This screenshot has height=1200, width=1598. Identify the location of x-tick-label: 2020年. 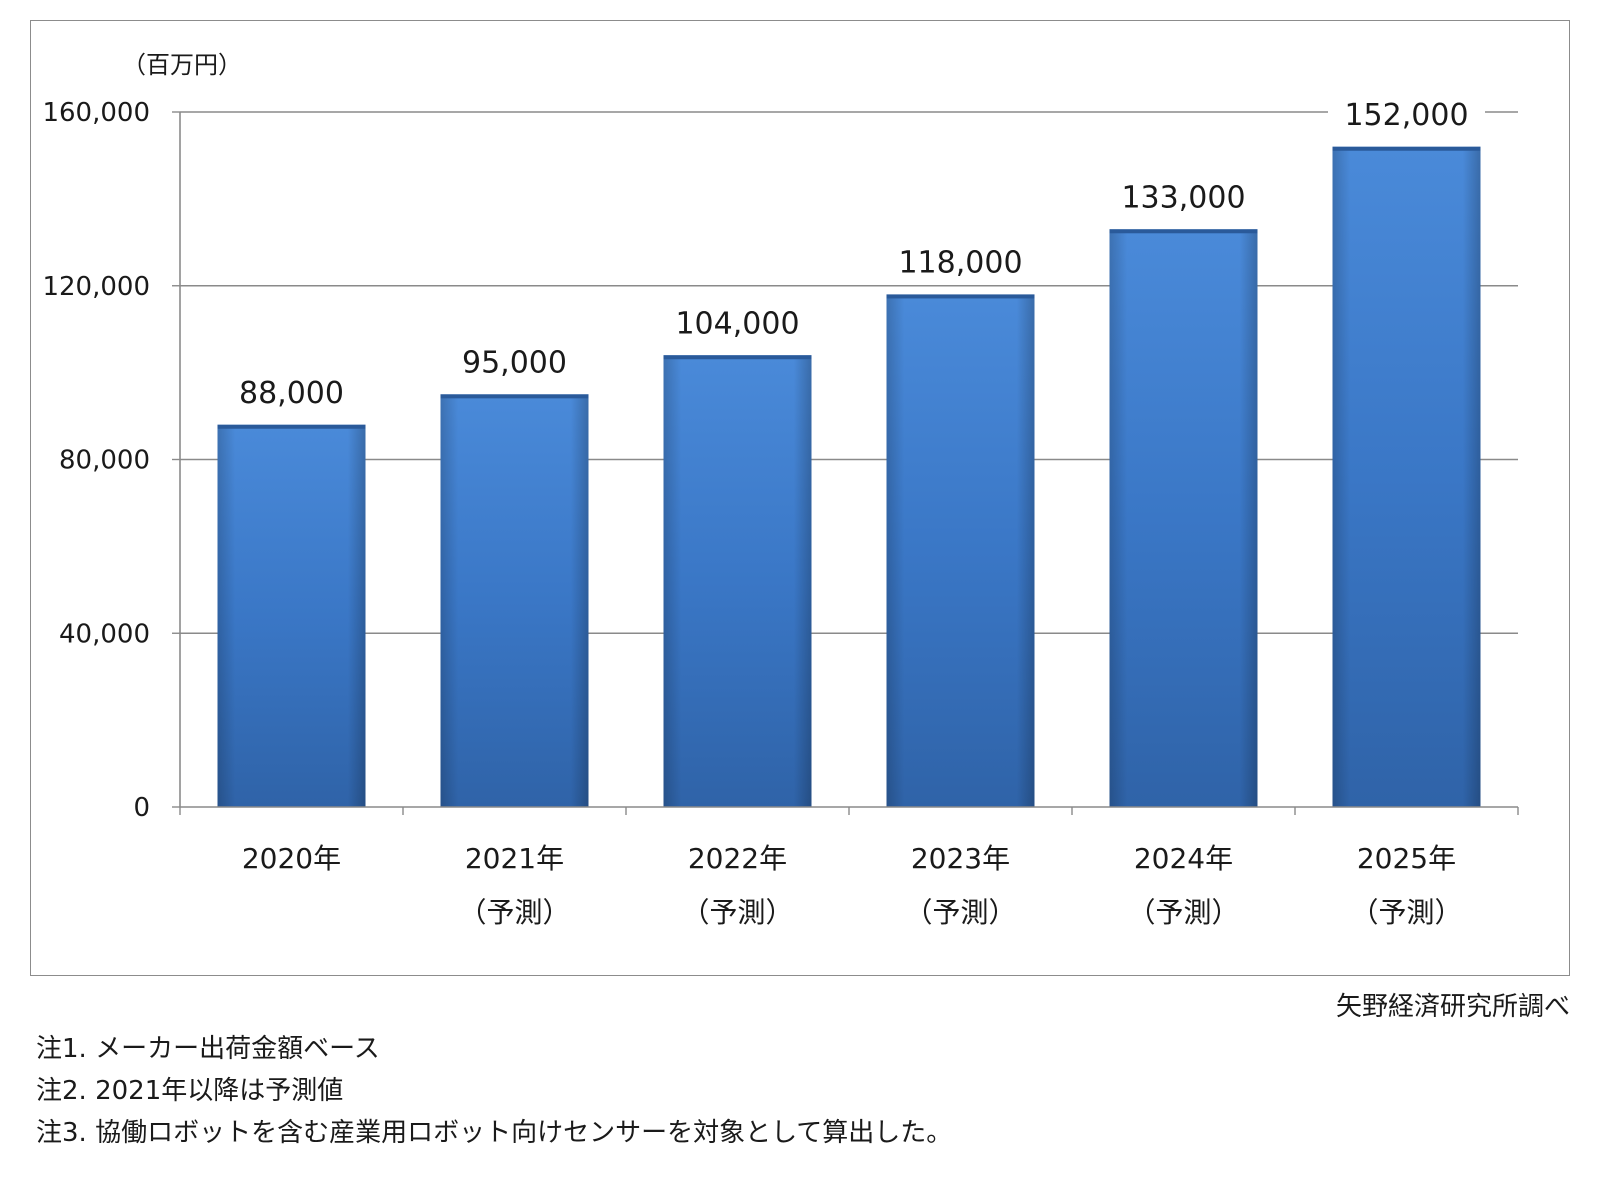
(291, 858).